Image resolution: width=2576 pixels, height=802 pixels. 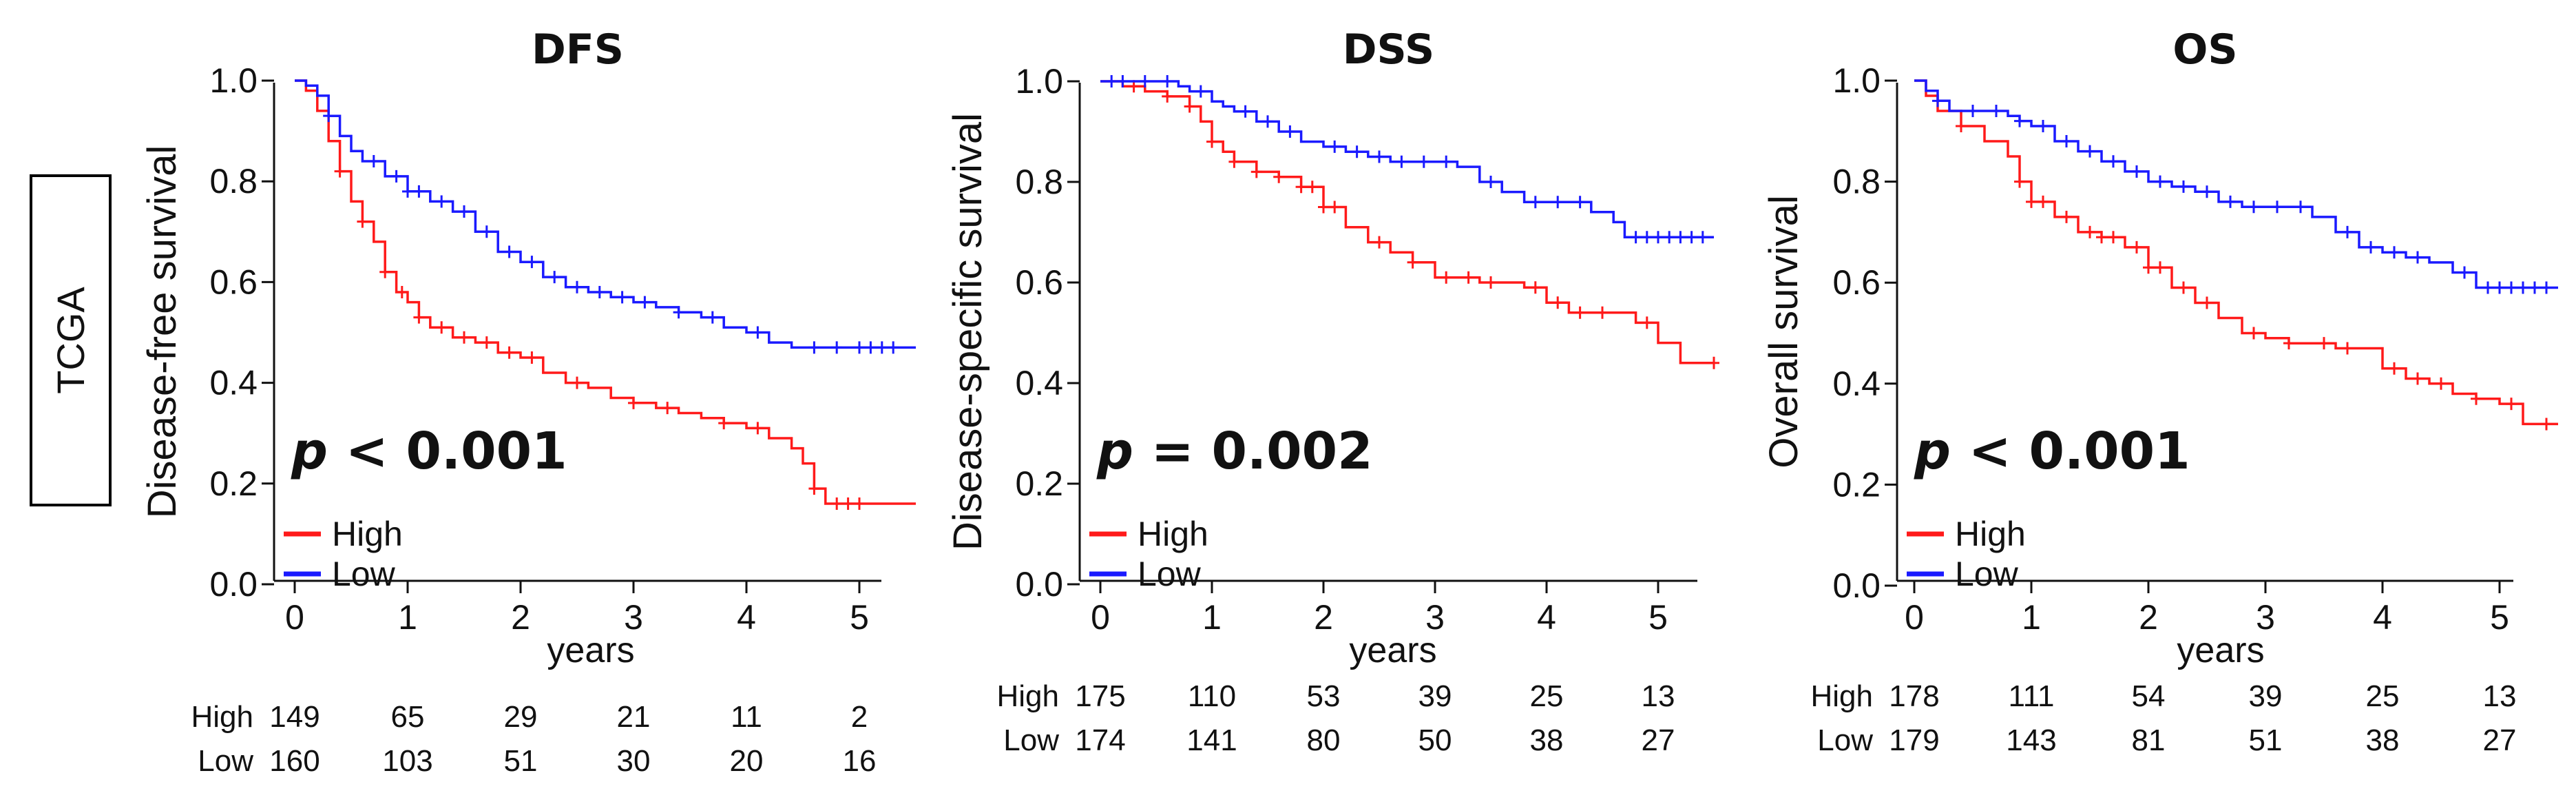 I want to click on dss-risk-cell: 38, so click(x=1547, y=740).